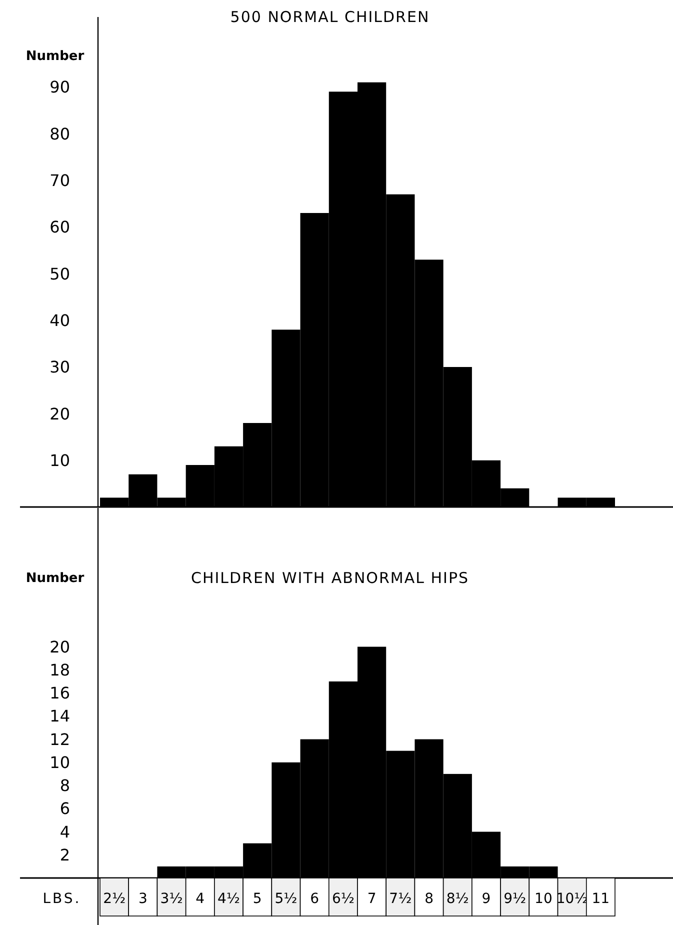 The width and height of the screenshot is (673, 925). I want to click on x-tick-label: 9, so click(486, 899).